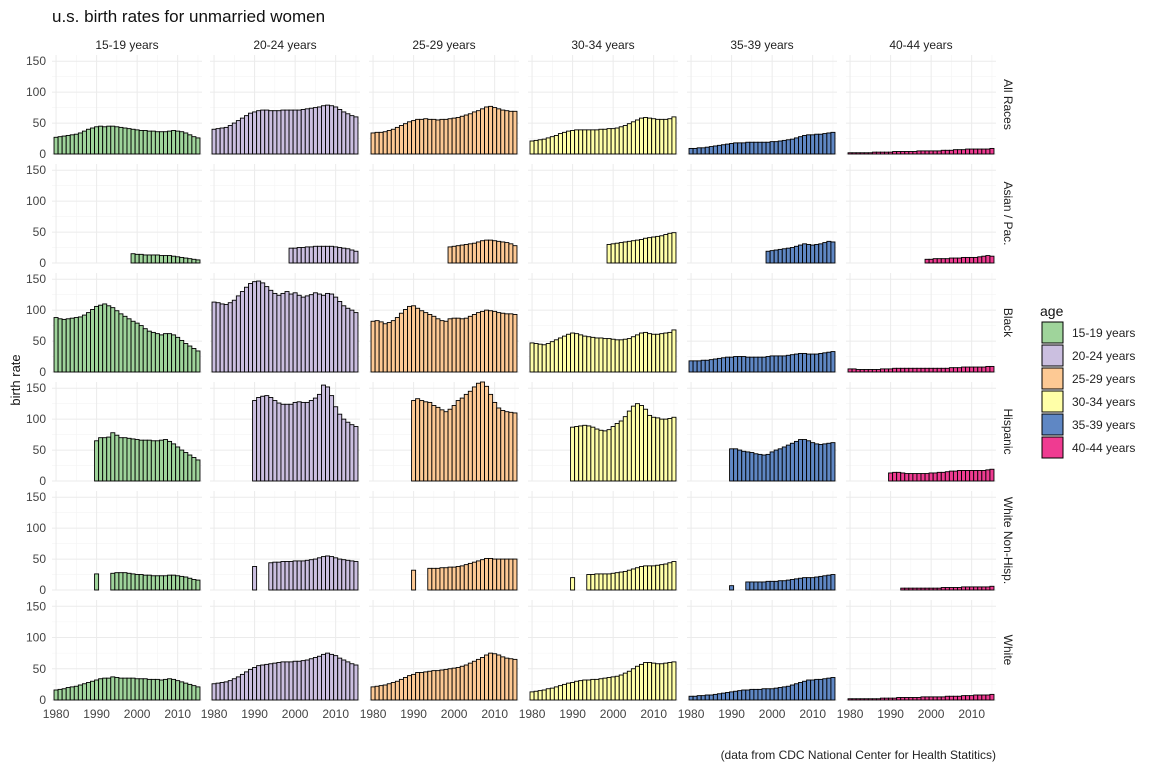 The width and height of the screenshot is (1152, 768). Describe the element at coordinates (641, 248) in the screenshot. I see `series-asian-pac-30-34-years` at that location.